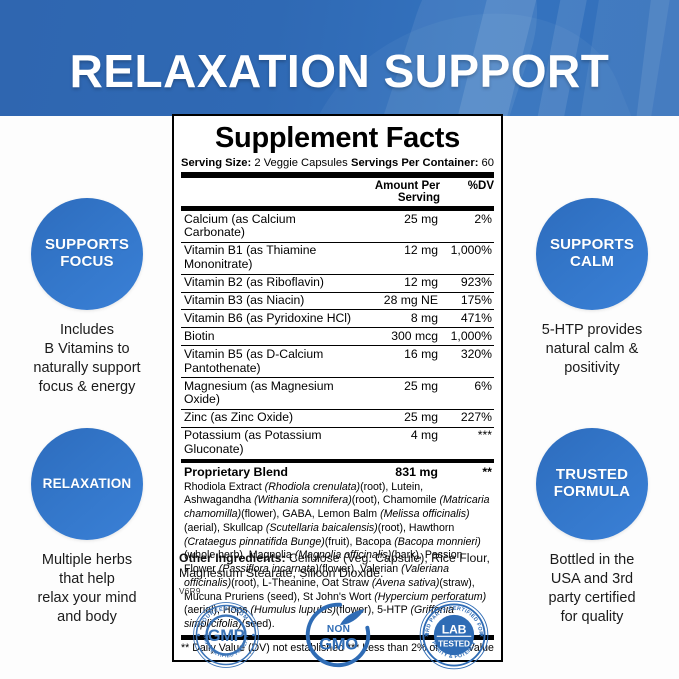 This screenshot has width=679, height=679. What do you see at coordinates (484, 435) in the screenshot?
I see `nutrient-dv: ***` at bounding box center [484, 435].